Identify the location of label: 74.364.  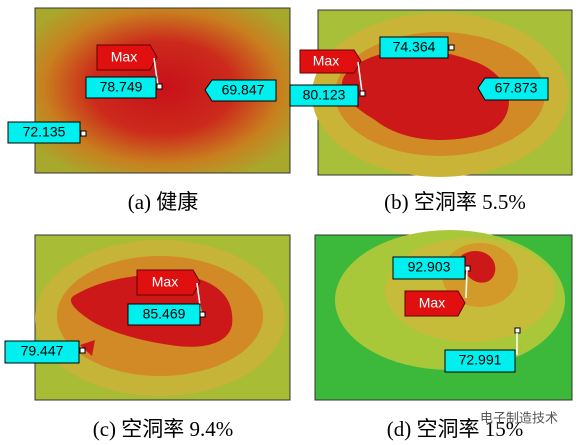
(414, 47).